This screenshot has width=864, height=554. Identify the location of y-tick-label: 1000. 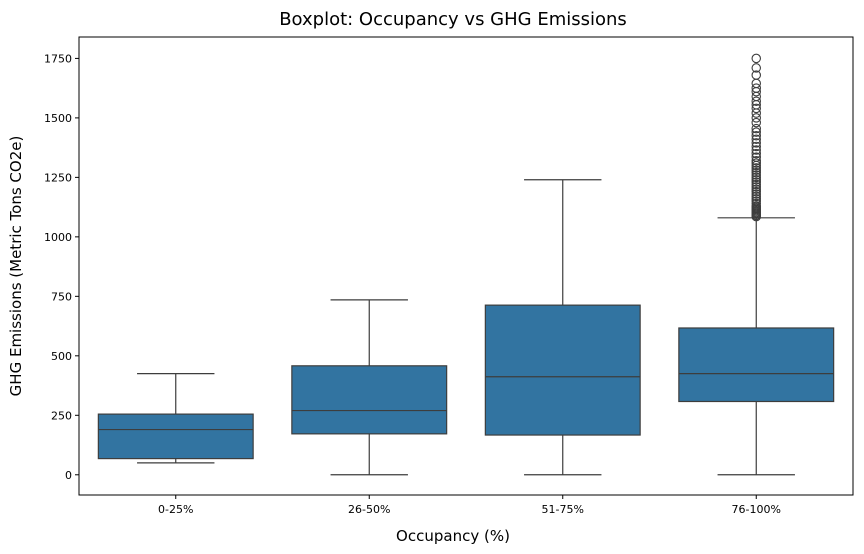
(58, 237).